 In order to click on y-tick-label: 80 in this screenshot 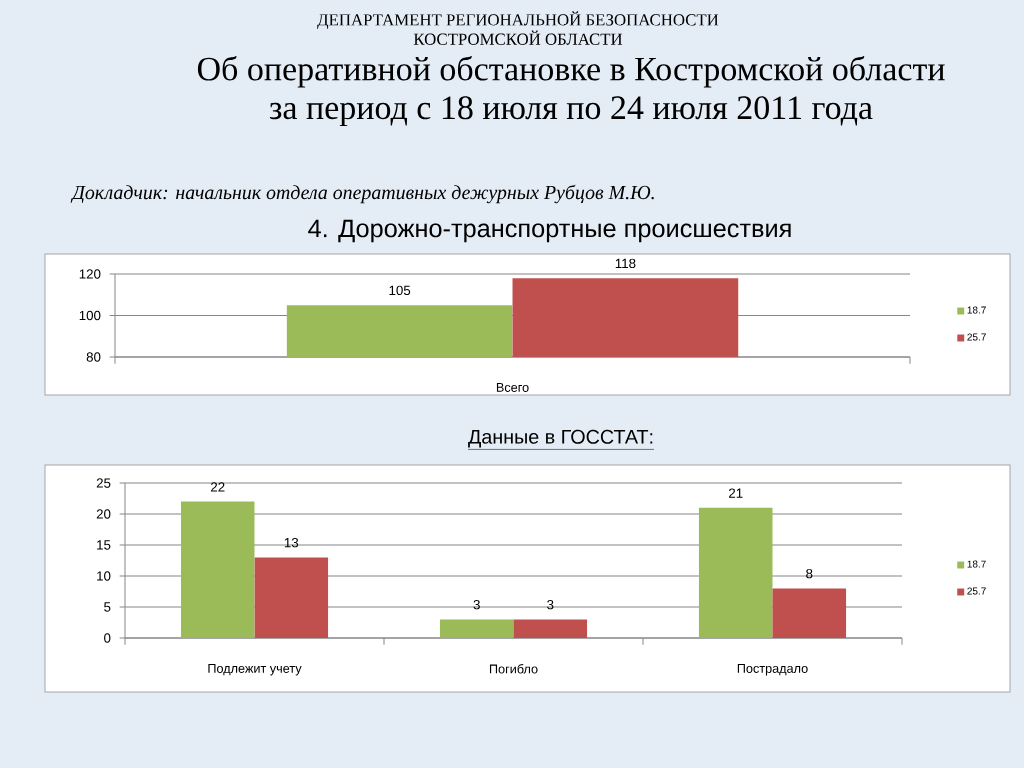, I will do `click(93, 357)`.